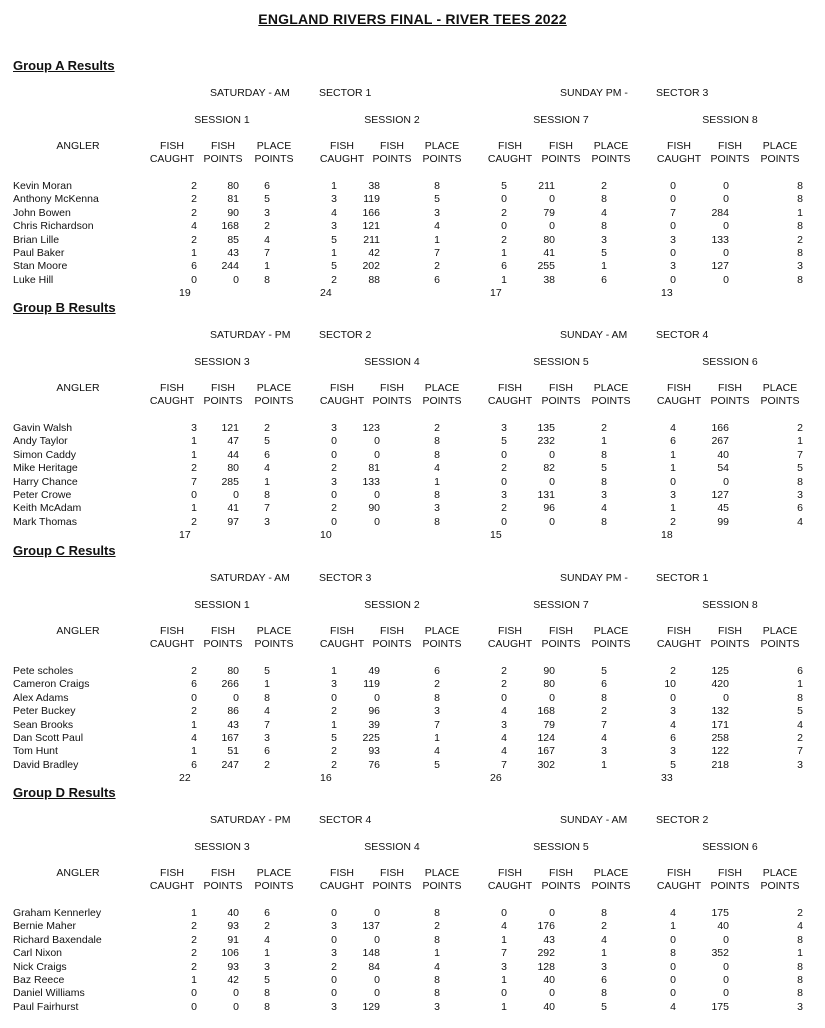 This screenshot has width=825, height=1028. I want to click on cell-fish-points: 76, so click(374, 764).